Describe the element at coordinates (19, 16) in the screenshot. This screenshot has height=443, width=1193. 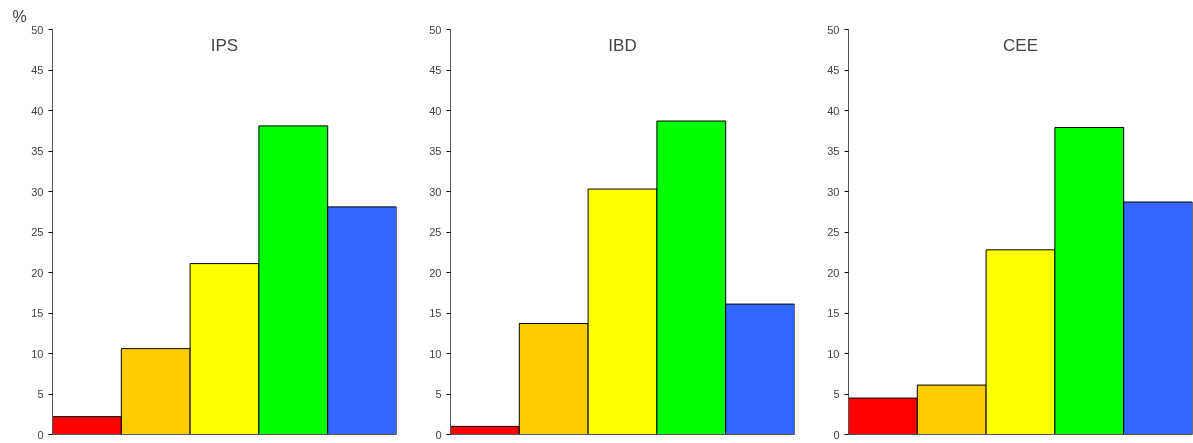
I see `y-axis-title: %` at that location.